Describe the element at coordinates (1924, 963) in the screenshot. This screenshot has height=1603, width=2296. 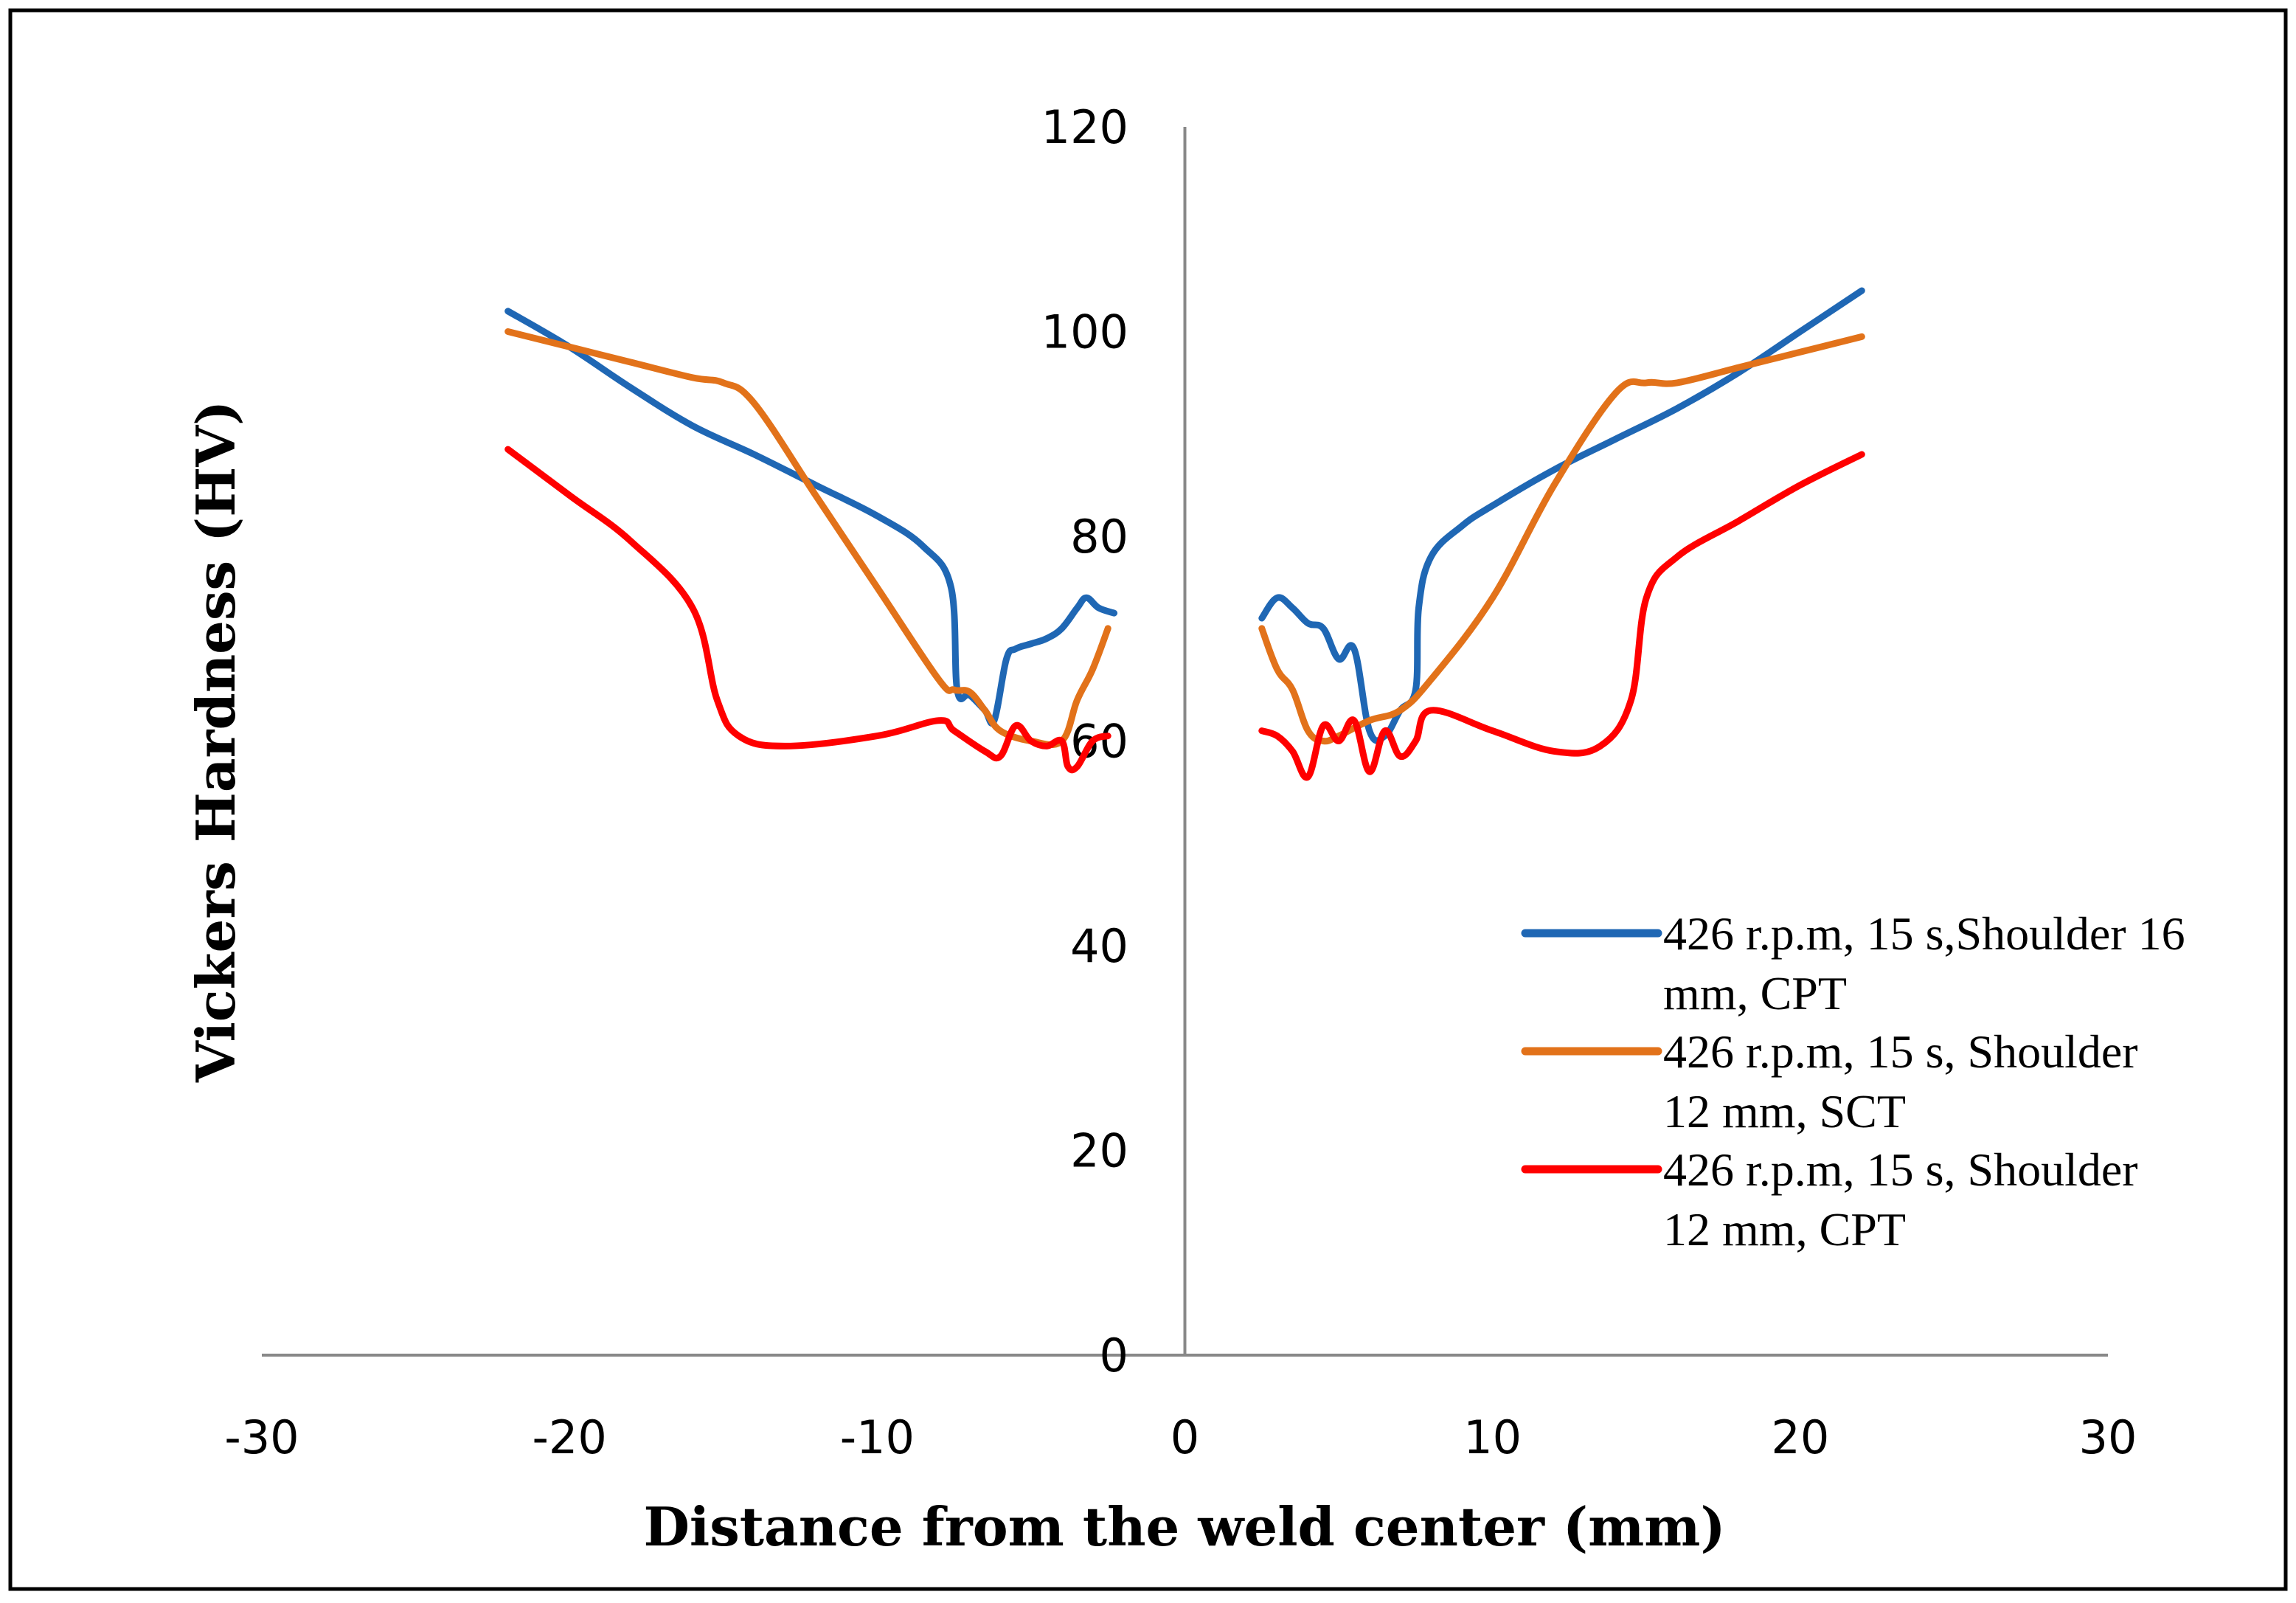
I see `legend-label-1: 426 r.p.m, 15 s,Shoulder 16 mm, CPT` at that location.